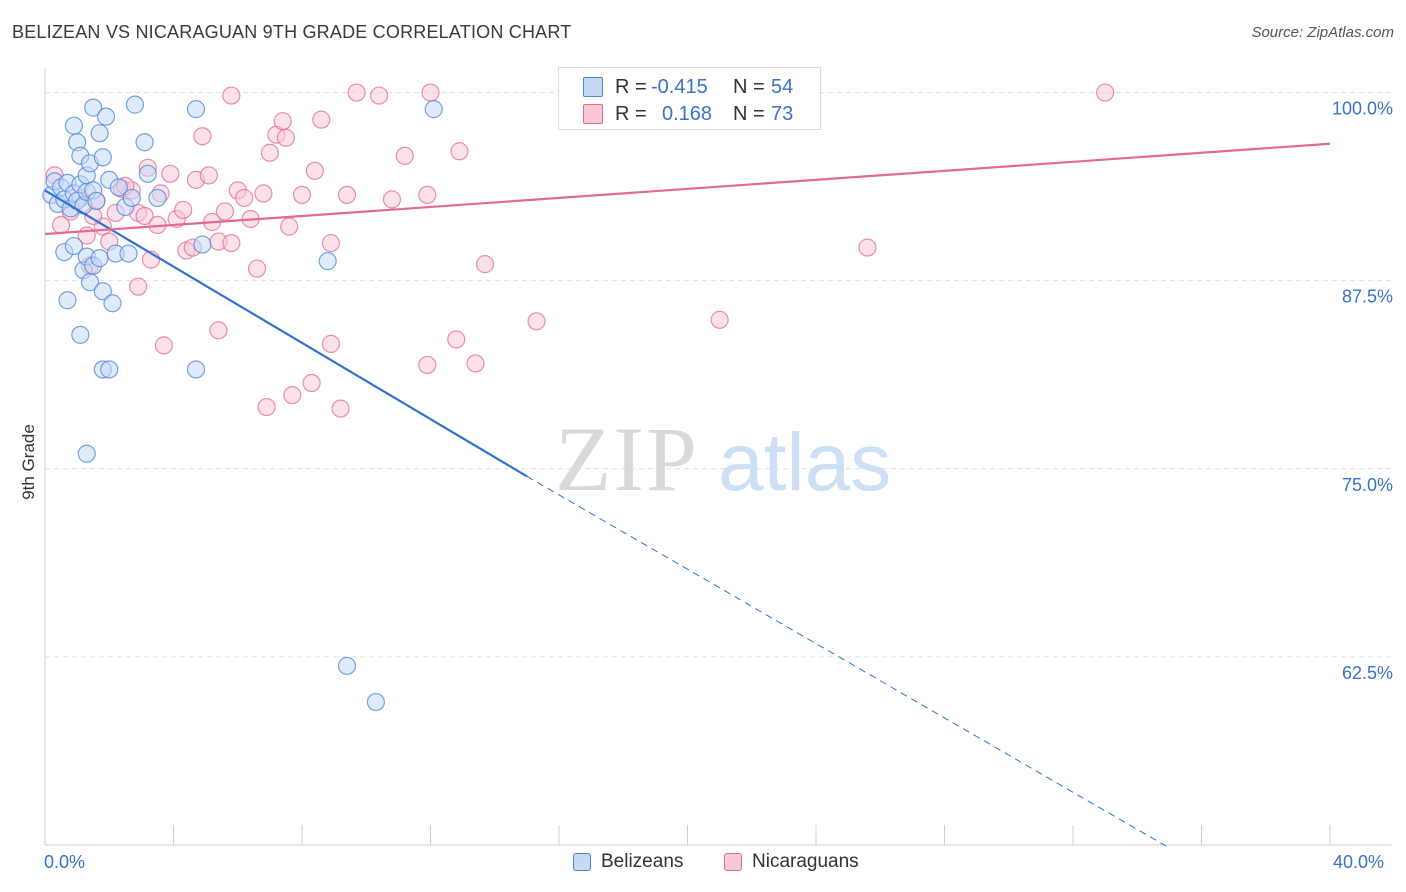 The width and height of the screenshot is (1406, 892). I want to click on legend-item-belizeans: Belizeans, so click(628, 862).